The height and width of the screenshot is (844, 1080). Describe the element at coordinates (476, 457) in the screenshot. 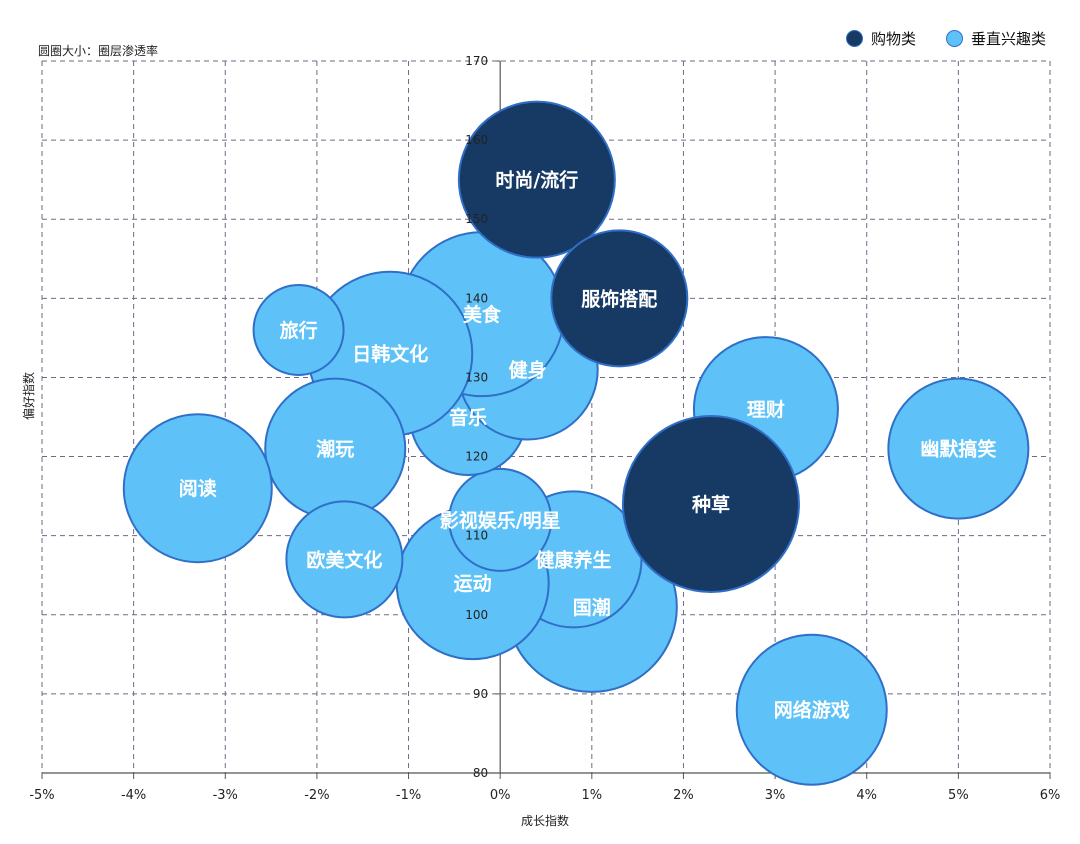

I see `y-tick-label-4: 120` at that location.